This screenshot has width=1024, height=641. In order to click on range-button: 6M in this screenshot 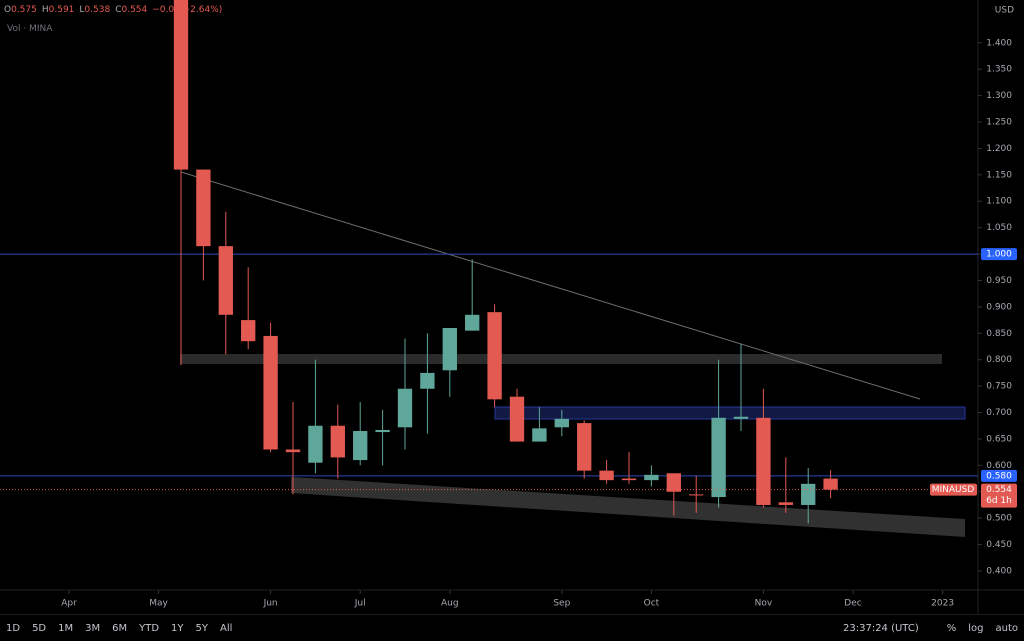, I will do `click(120, 628)`.